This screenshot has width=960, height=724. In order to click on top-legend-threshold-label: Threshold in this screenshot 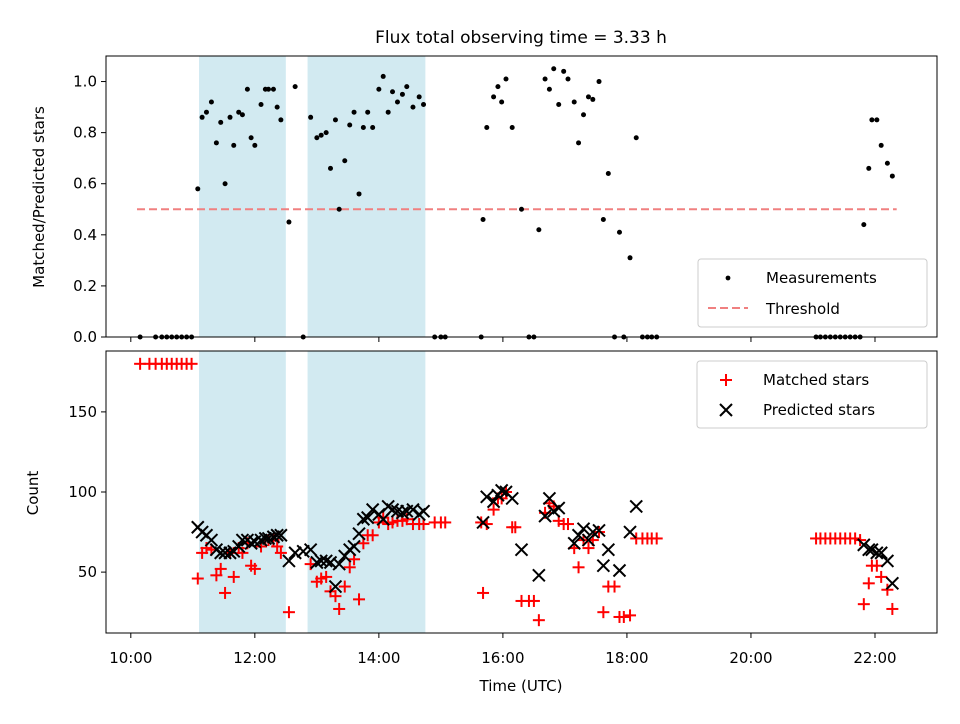, I will do `click(802, 309)`.